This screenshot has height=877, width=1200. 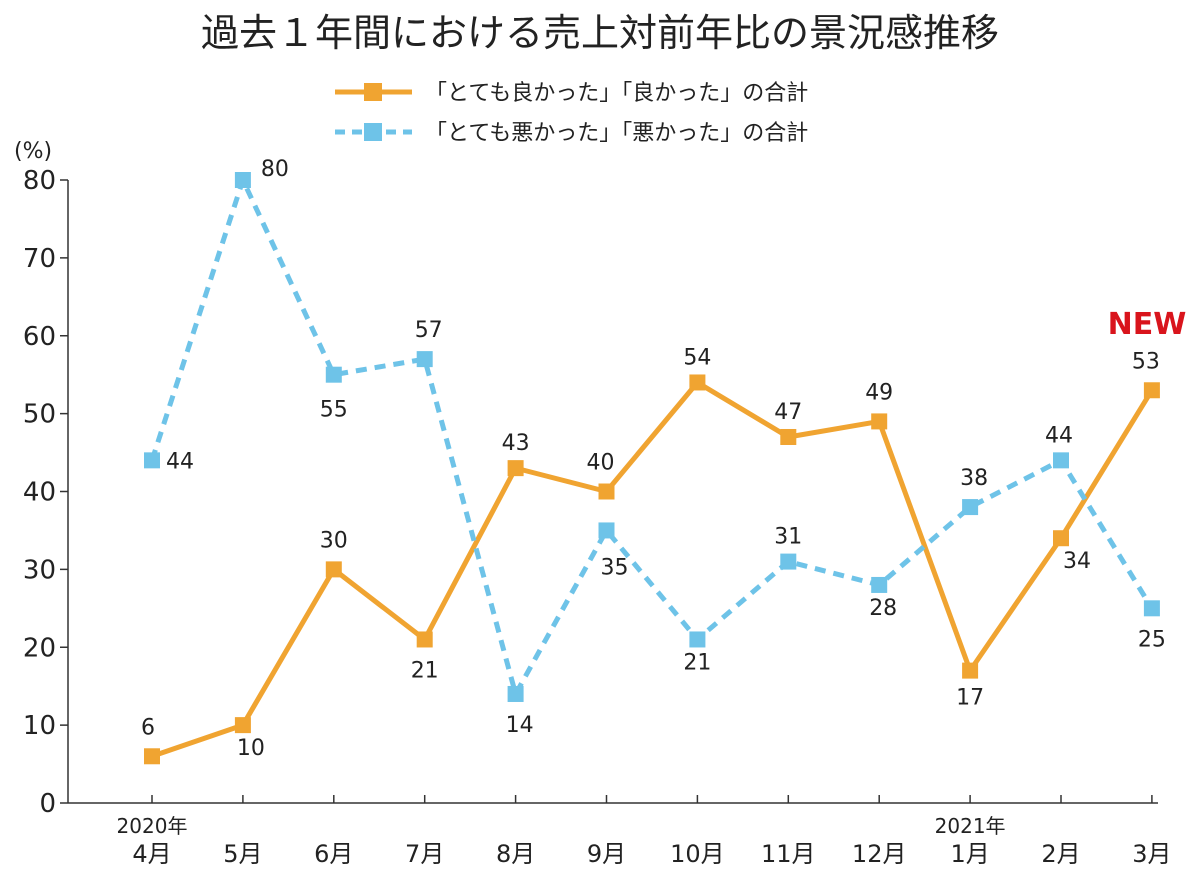 I want to click on x-tick-label: 3月, so click(x=1151, y=854).